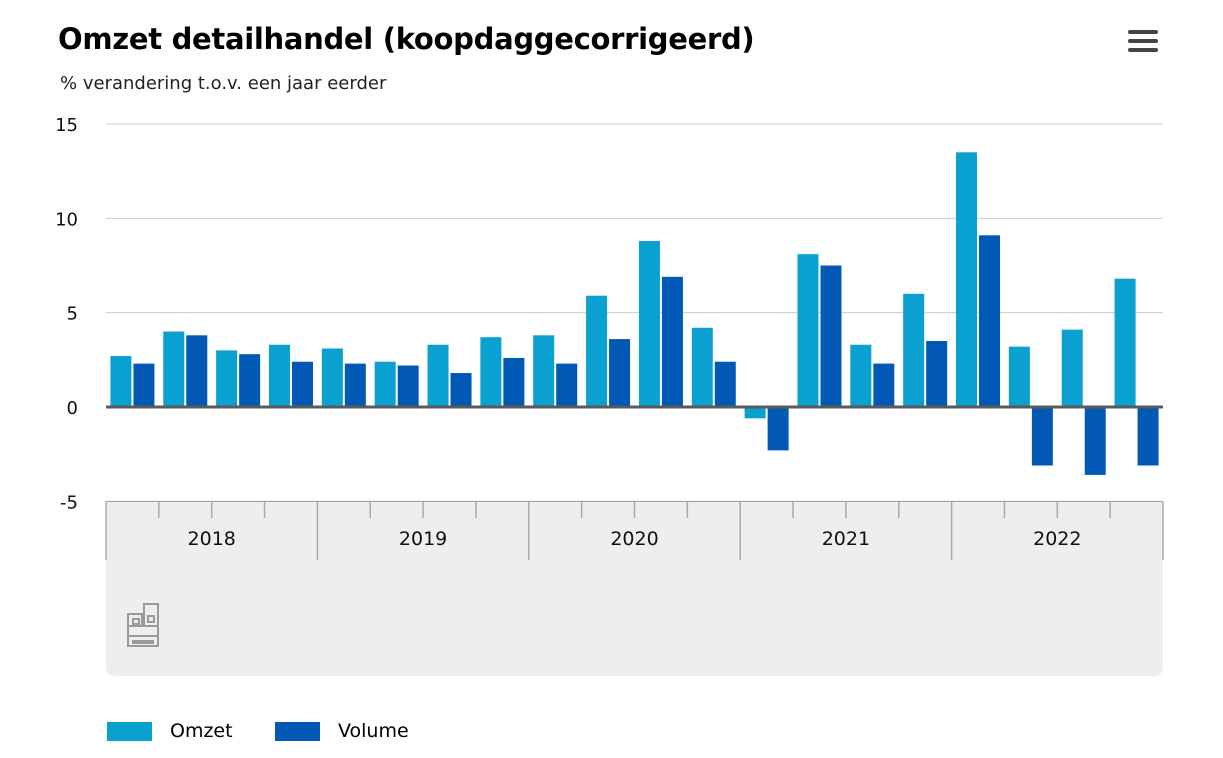 This screenshot has height=758, width=1223. I want to click on y-tick-label: 5, so click(72, 314).